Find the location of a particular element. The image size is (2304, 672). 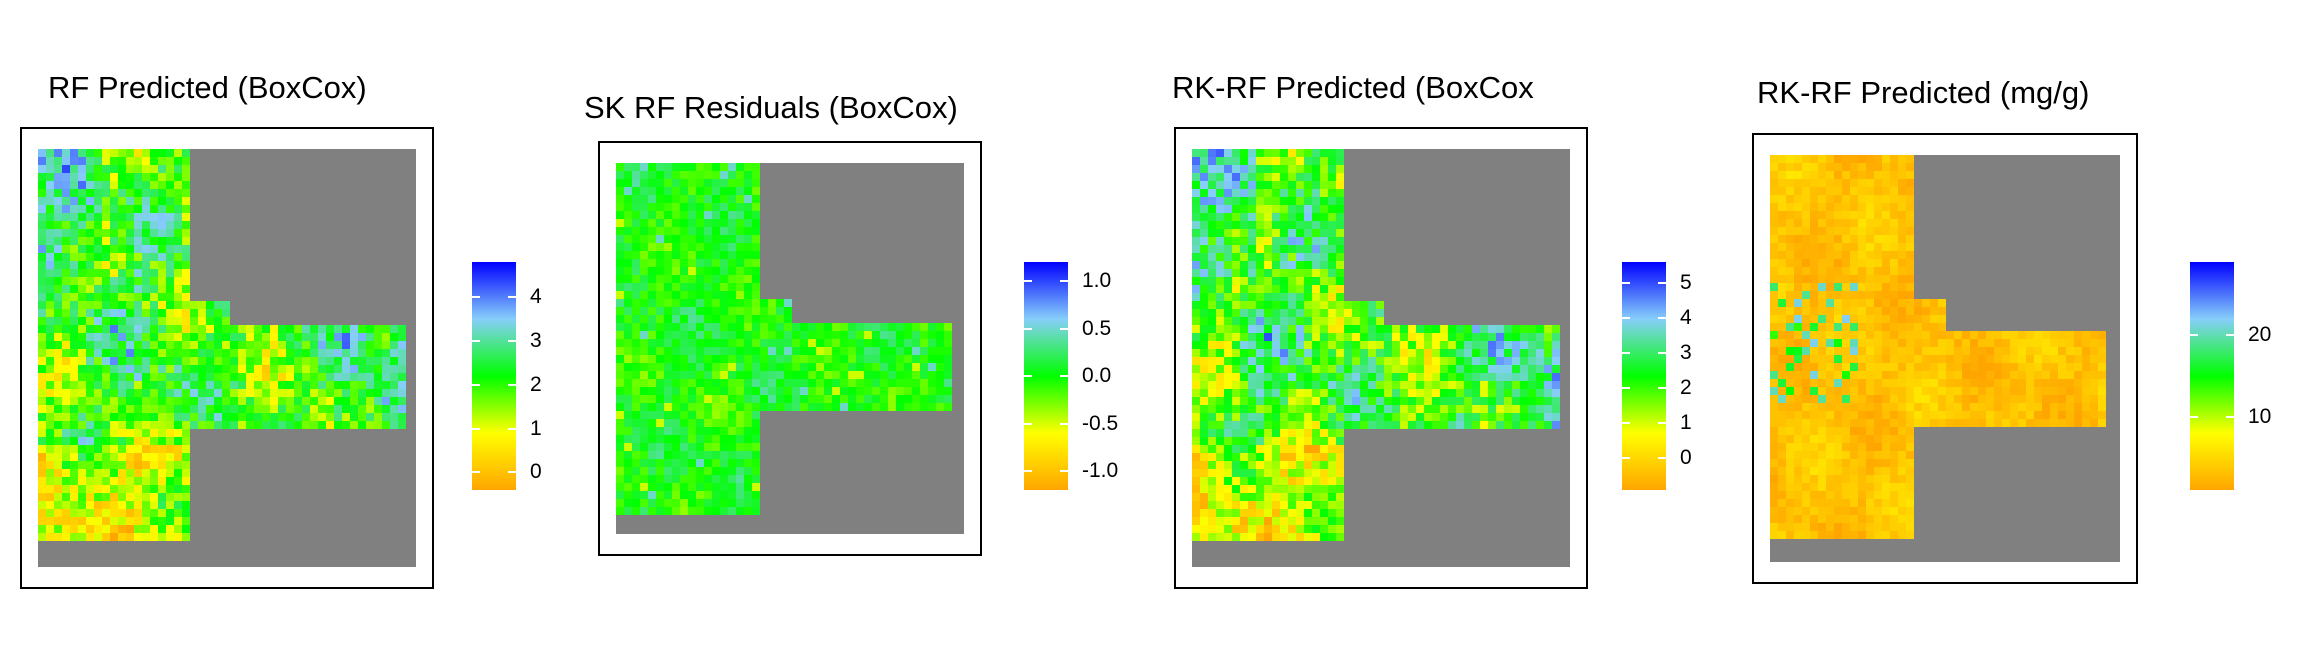

colorbar-tick-label: 0.5 is located at coordinates (1097, 328).